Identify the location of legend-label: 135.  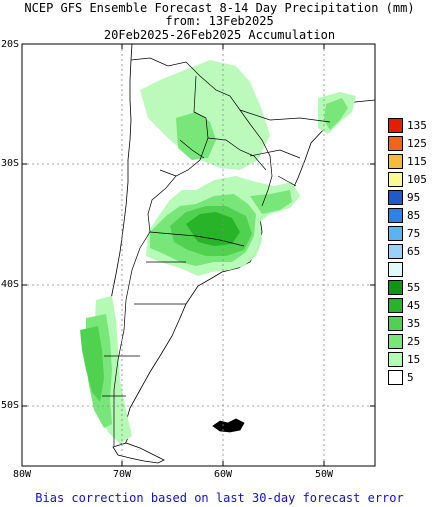
(417, 125).